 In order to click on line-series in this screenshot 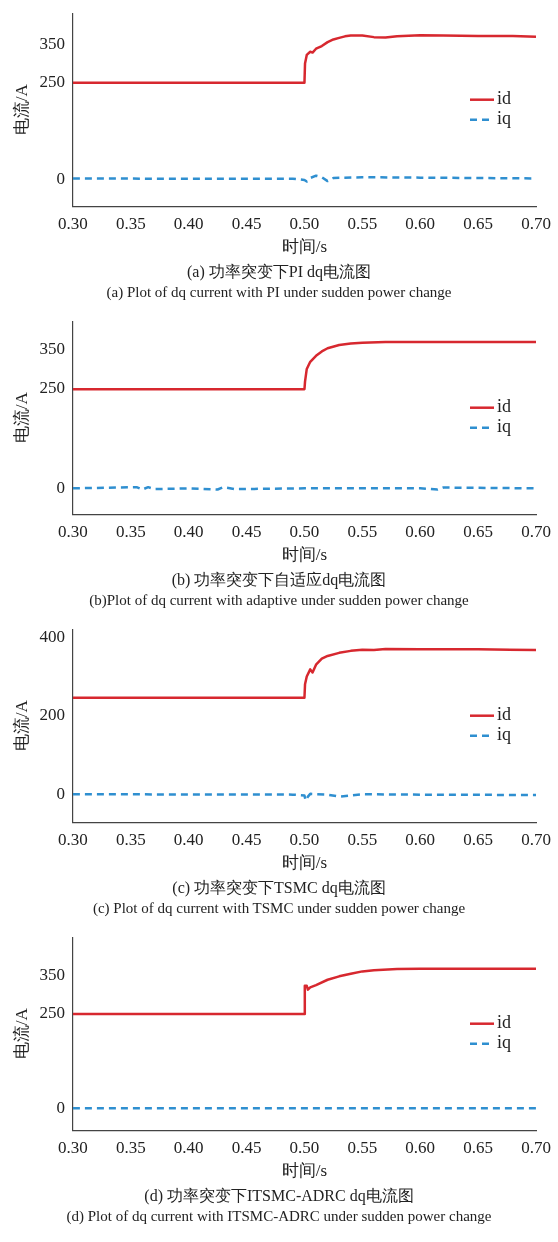, I will do `click(304, 797)`.